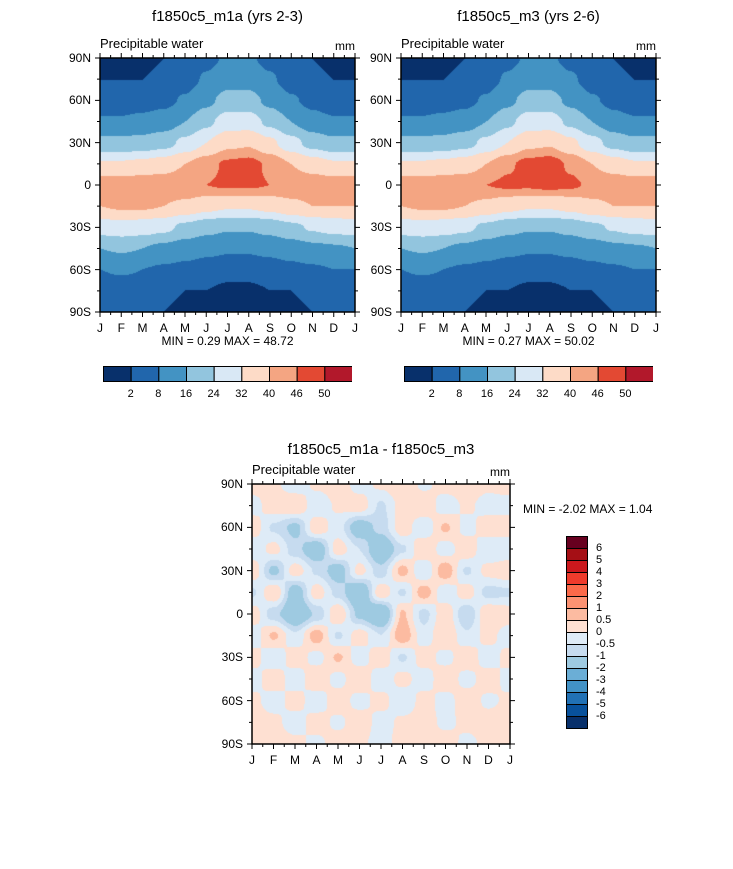 Image resolution: width=733 pixels, height=869 pixels. Describe the element at coordinates (599, 548) in the screenshot. I see `colorbar-tick-label: 6` at that location.